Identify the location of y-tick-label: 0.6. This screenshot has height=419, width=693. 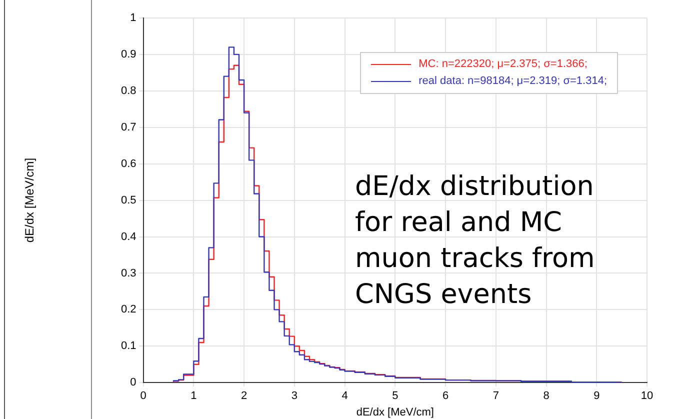
(128, 164).